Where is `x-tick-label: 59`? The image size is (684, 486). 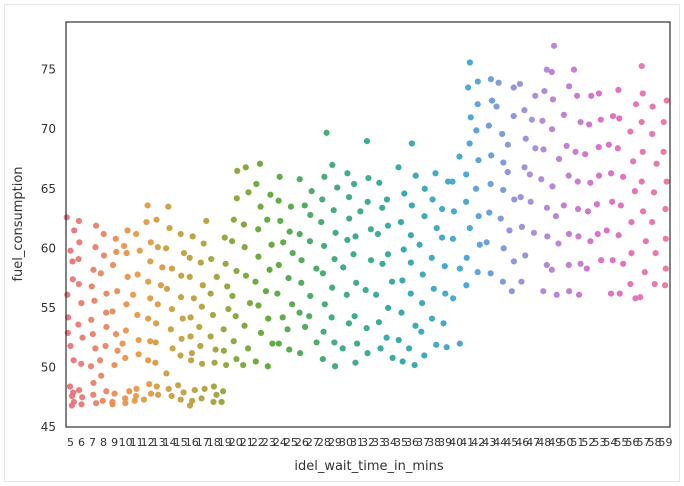 x-tick-label: 59 is located at coordinates (666, 442).